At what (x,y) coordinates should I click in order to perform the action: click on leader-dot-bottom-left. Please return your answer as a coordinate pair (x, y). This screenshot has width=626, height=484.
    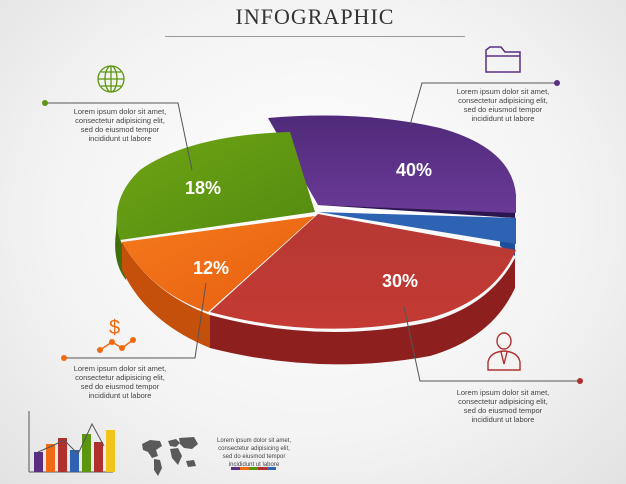
    Looking at the image, I should click on (64, 358).